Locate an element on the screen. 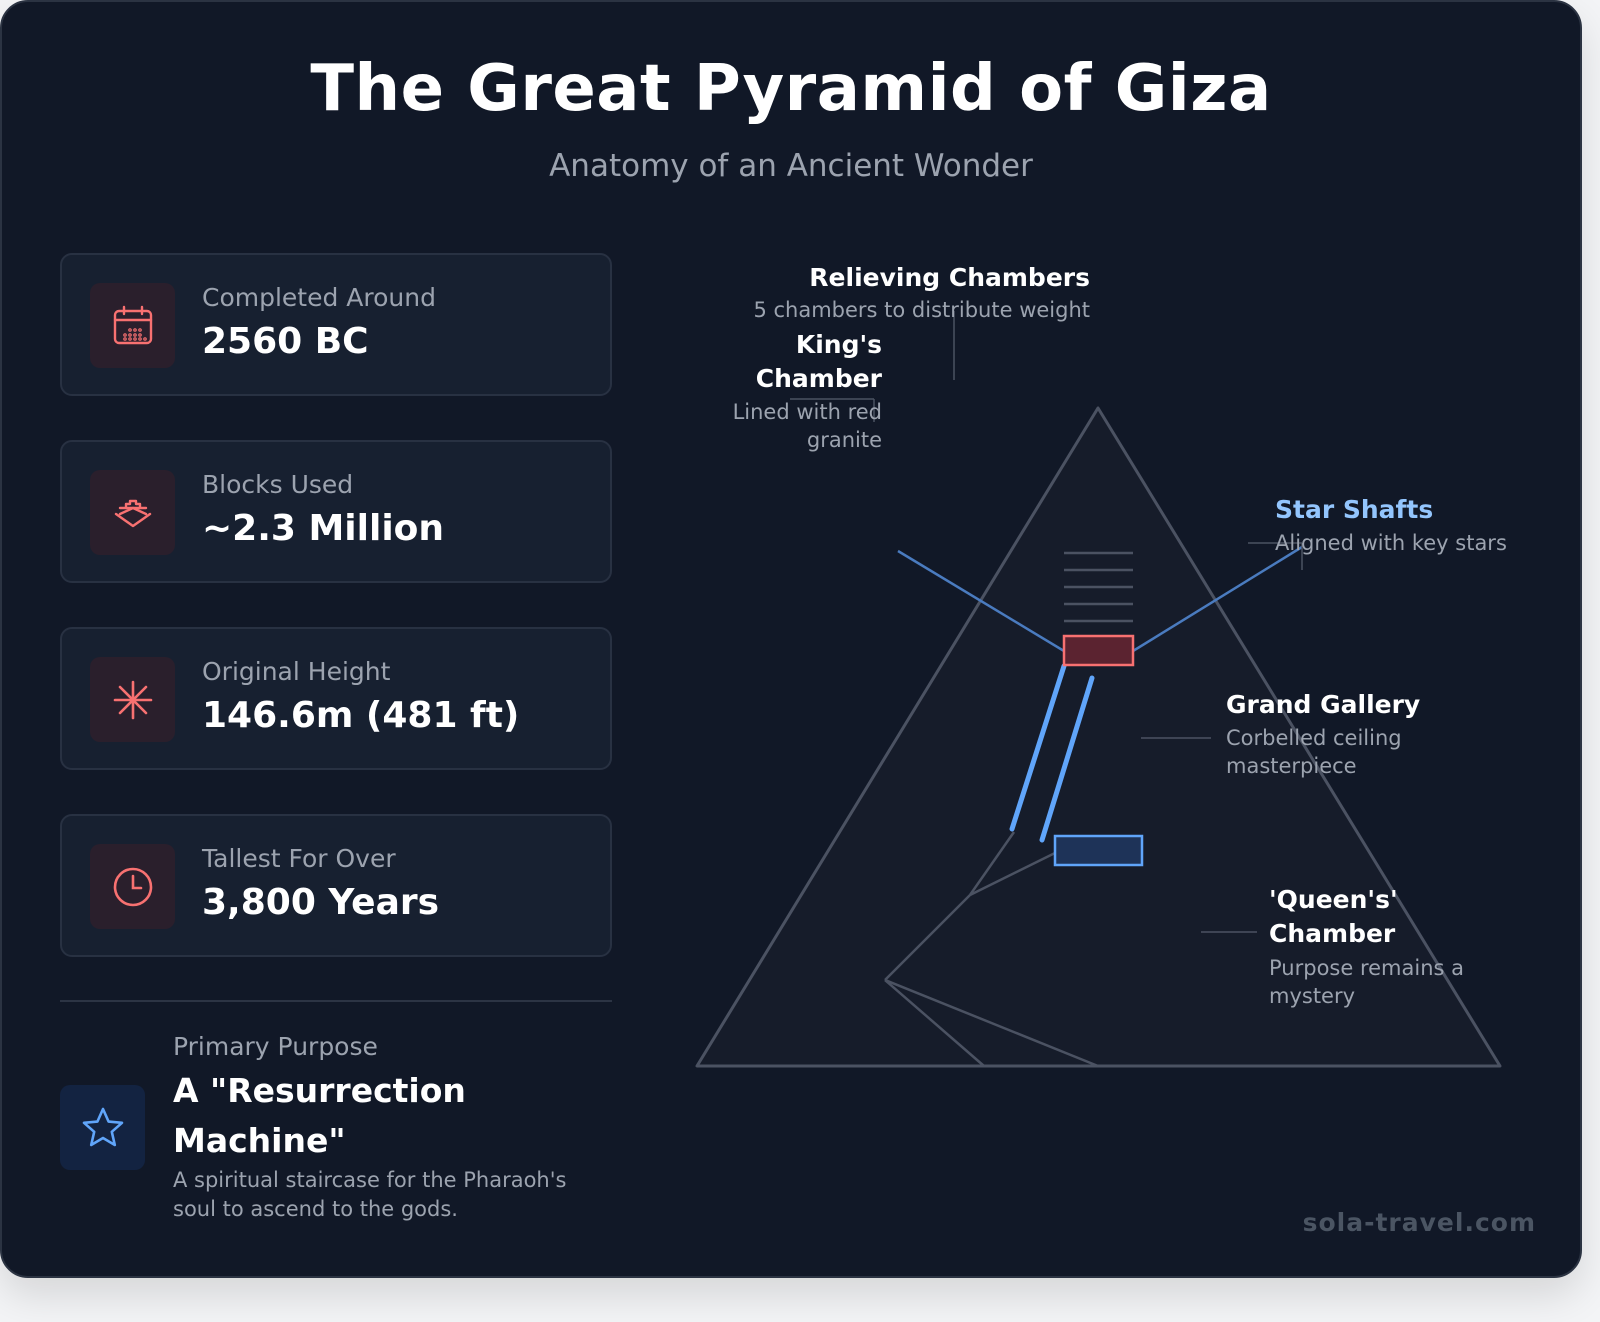 The width and height of the screenshot is (1600, 1322). stat-value: ~2.3 Million is located at coordinates (323, 528).